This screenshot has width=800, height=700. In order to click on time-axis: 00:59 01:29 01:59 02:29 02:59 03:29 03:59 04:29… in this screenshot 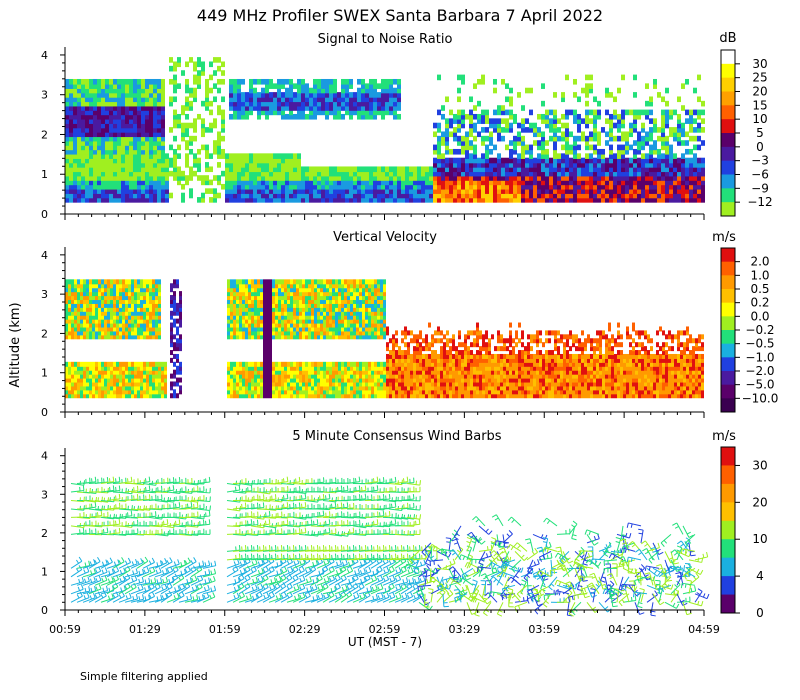, I will do `click(384, 629)`.